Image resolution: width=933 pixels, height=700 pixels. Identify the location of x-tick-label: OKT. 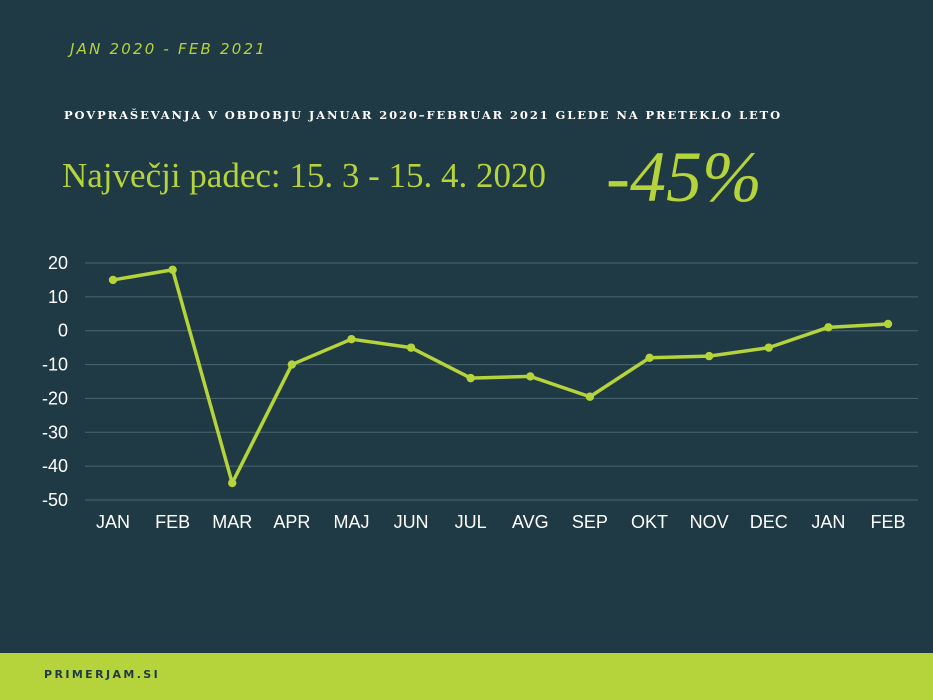
(649, 522).